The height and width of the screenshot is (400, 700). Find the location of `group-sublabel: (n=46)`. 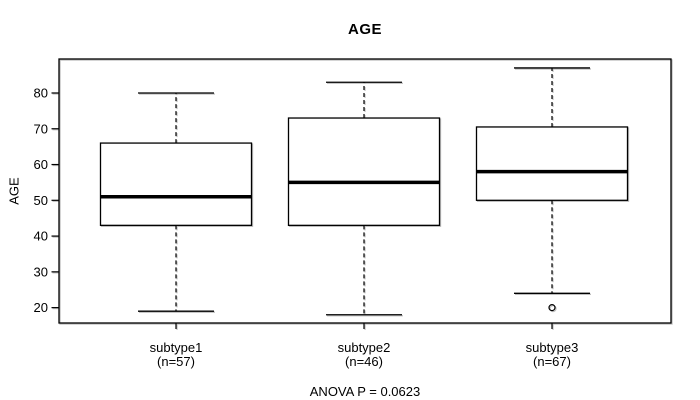

group-sublabel: (n=46) is located at coordinates (364, 361).